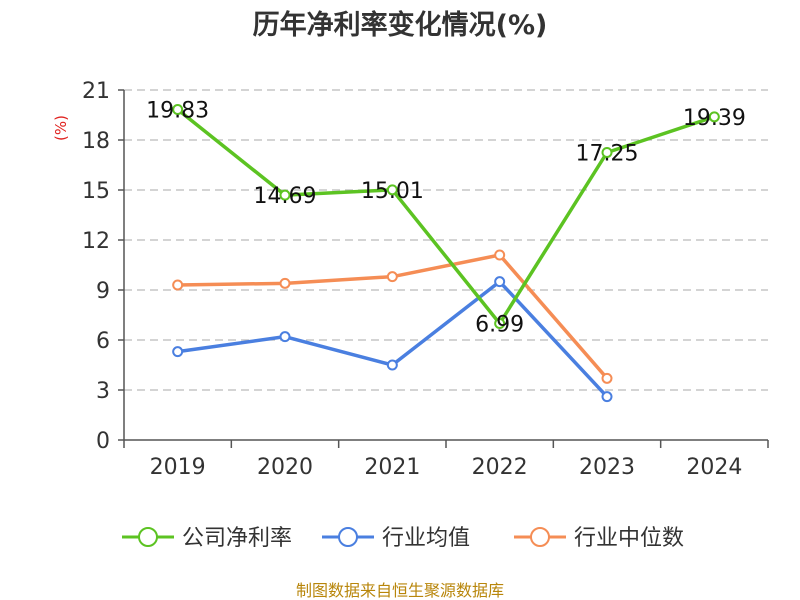  What do you see at coordinates (103, 341) in the screenshot?
I see `y-tick-label: 6` at bounding box center [103, 341].